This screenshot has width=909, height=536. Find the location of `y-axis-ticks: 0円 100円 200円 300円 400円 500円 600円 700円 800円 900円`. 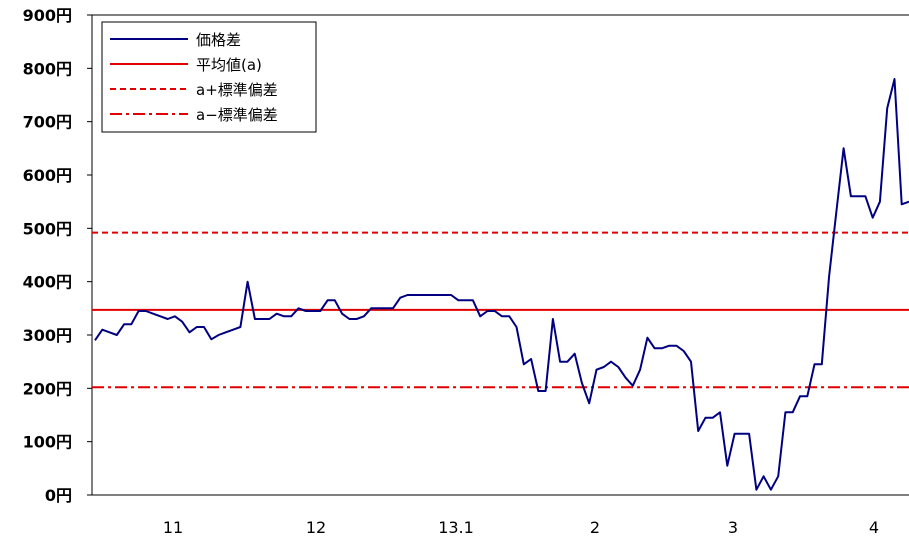

y-axis-ticks: 0円 100円 200円 300円 400円 500円 600円 700円 800円 900円 is located at coordinates (57, 255).